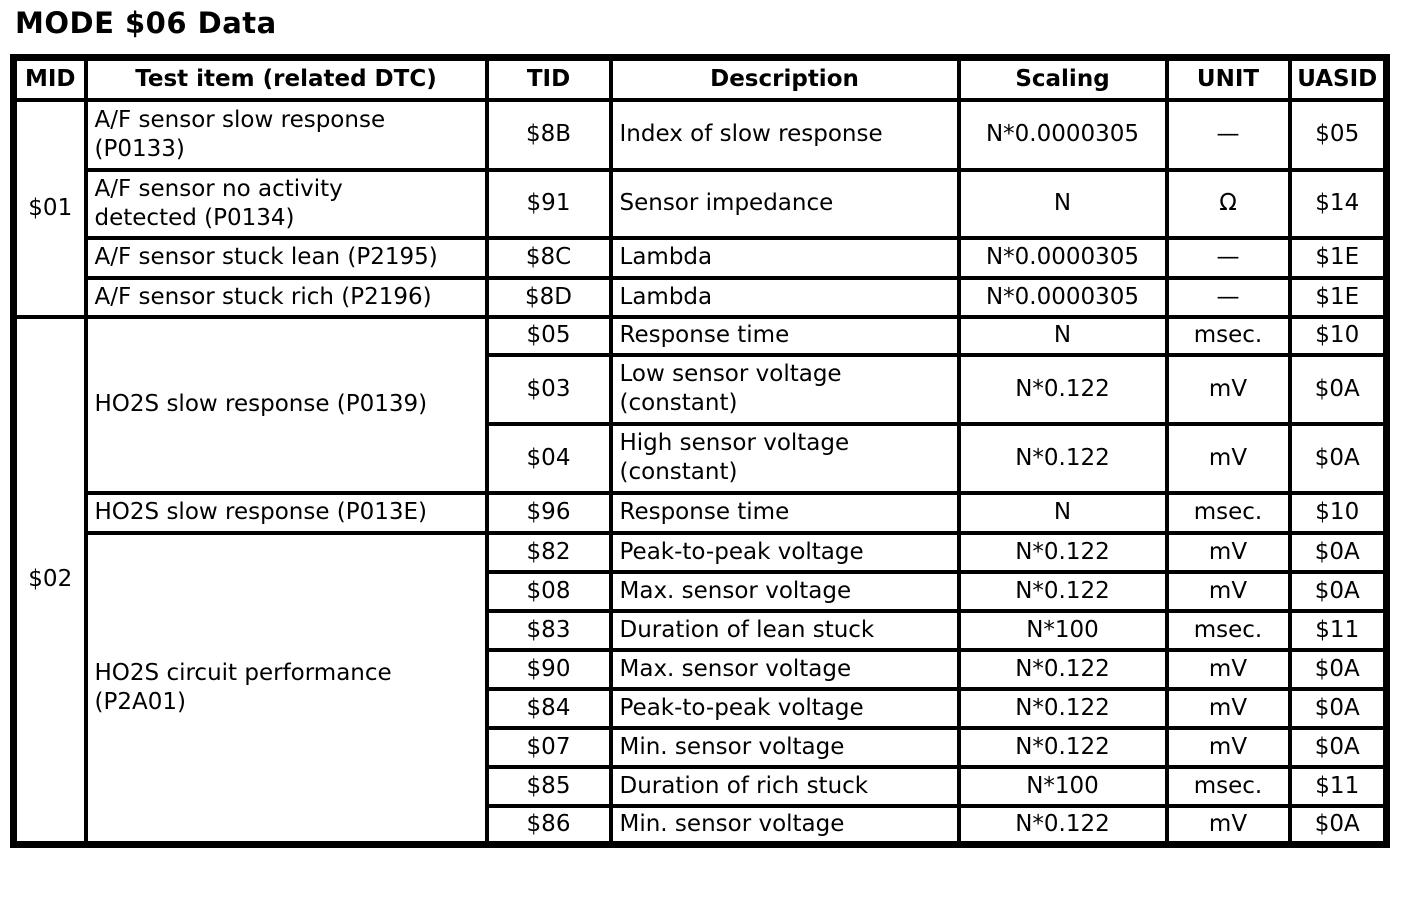 The image size is (1408, 920). I want to click on test-item-cell: A/F sensor stuck rich (P2196), so click(286, 297).